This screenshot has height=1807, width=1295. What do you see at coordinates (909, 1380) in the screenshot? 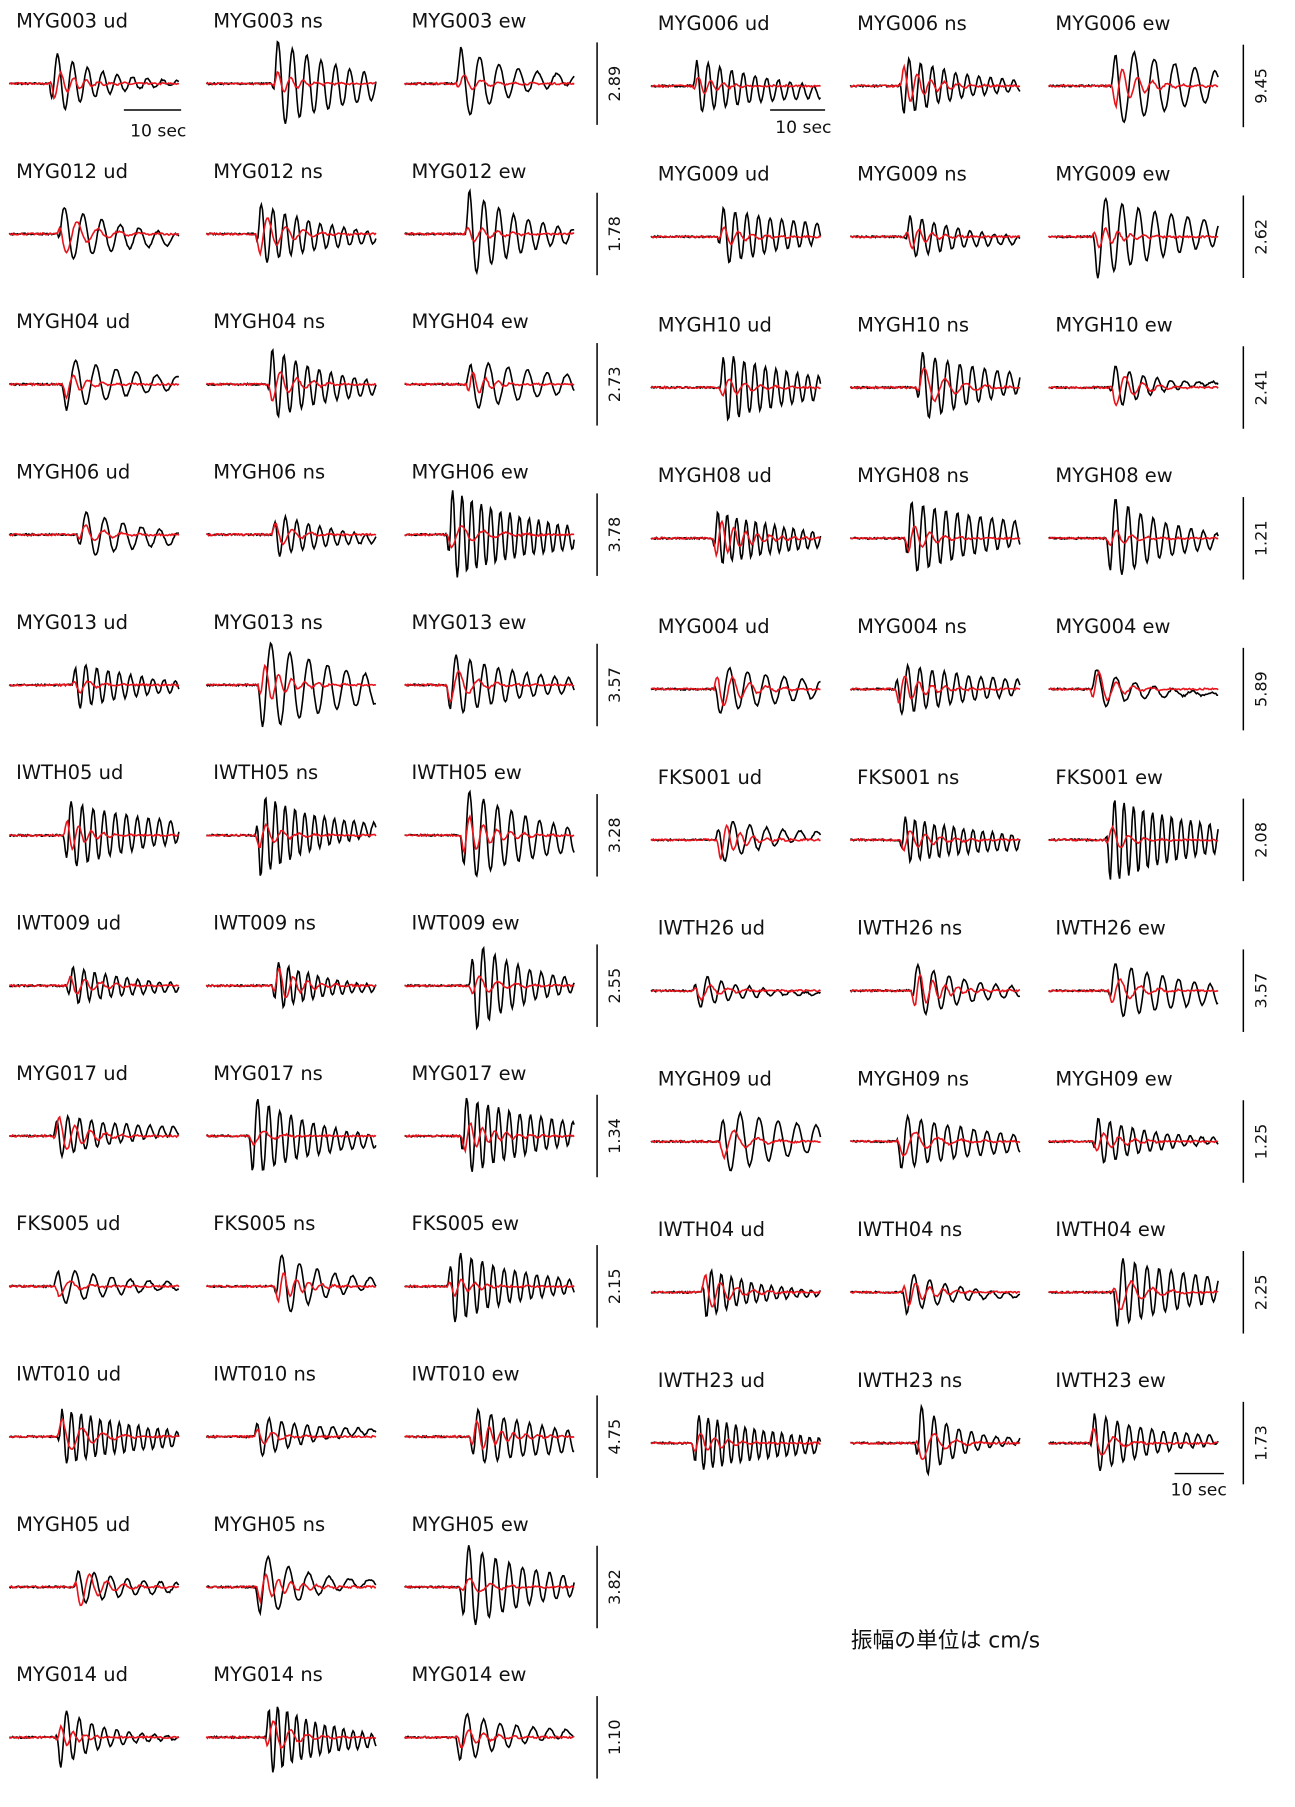
I see `panel-label: IWTH23 ns` at bounding box center [909, 1380].